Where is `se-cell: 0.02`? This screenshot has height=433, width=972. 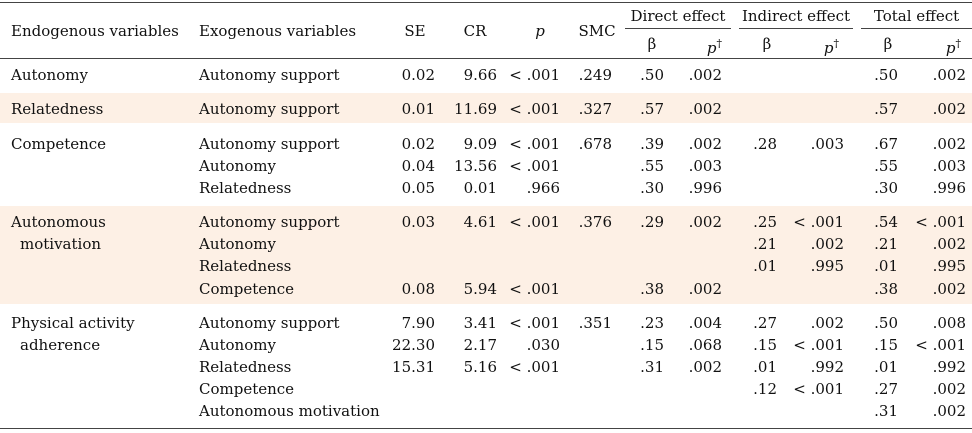
se-cell: 0.02 is located at coordinates (418, 144).